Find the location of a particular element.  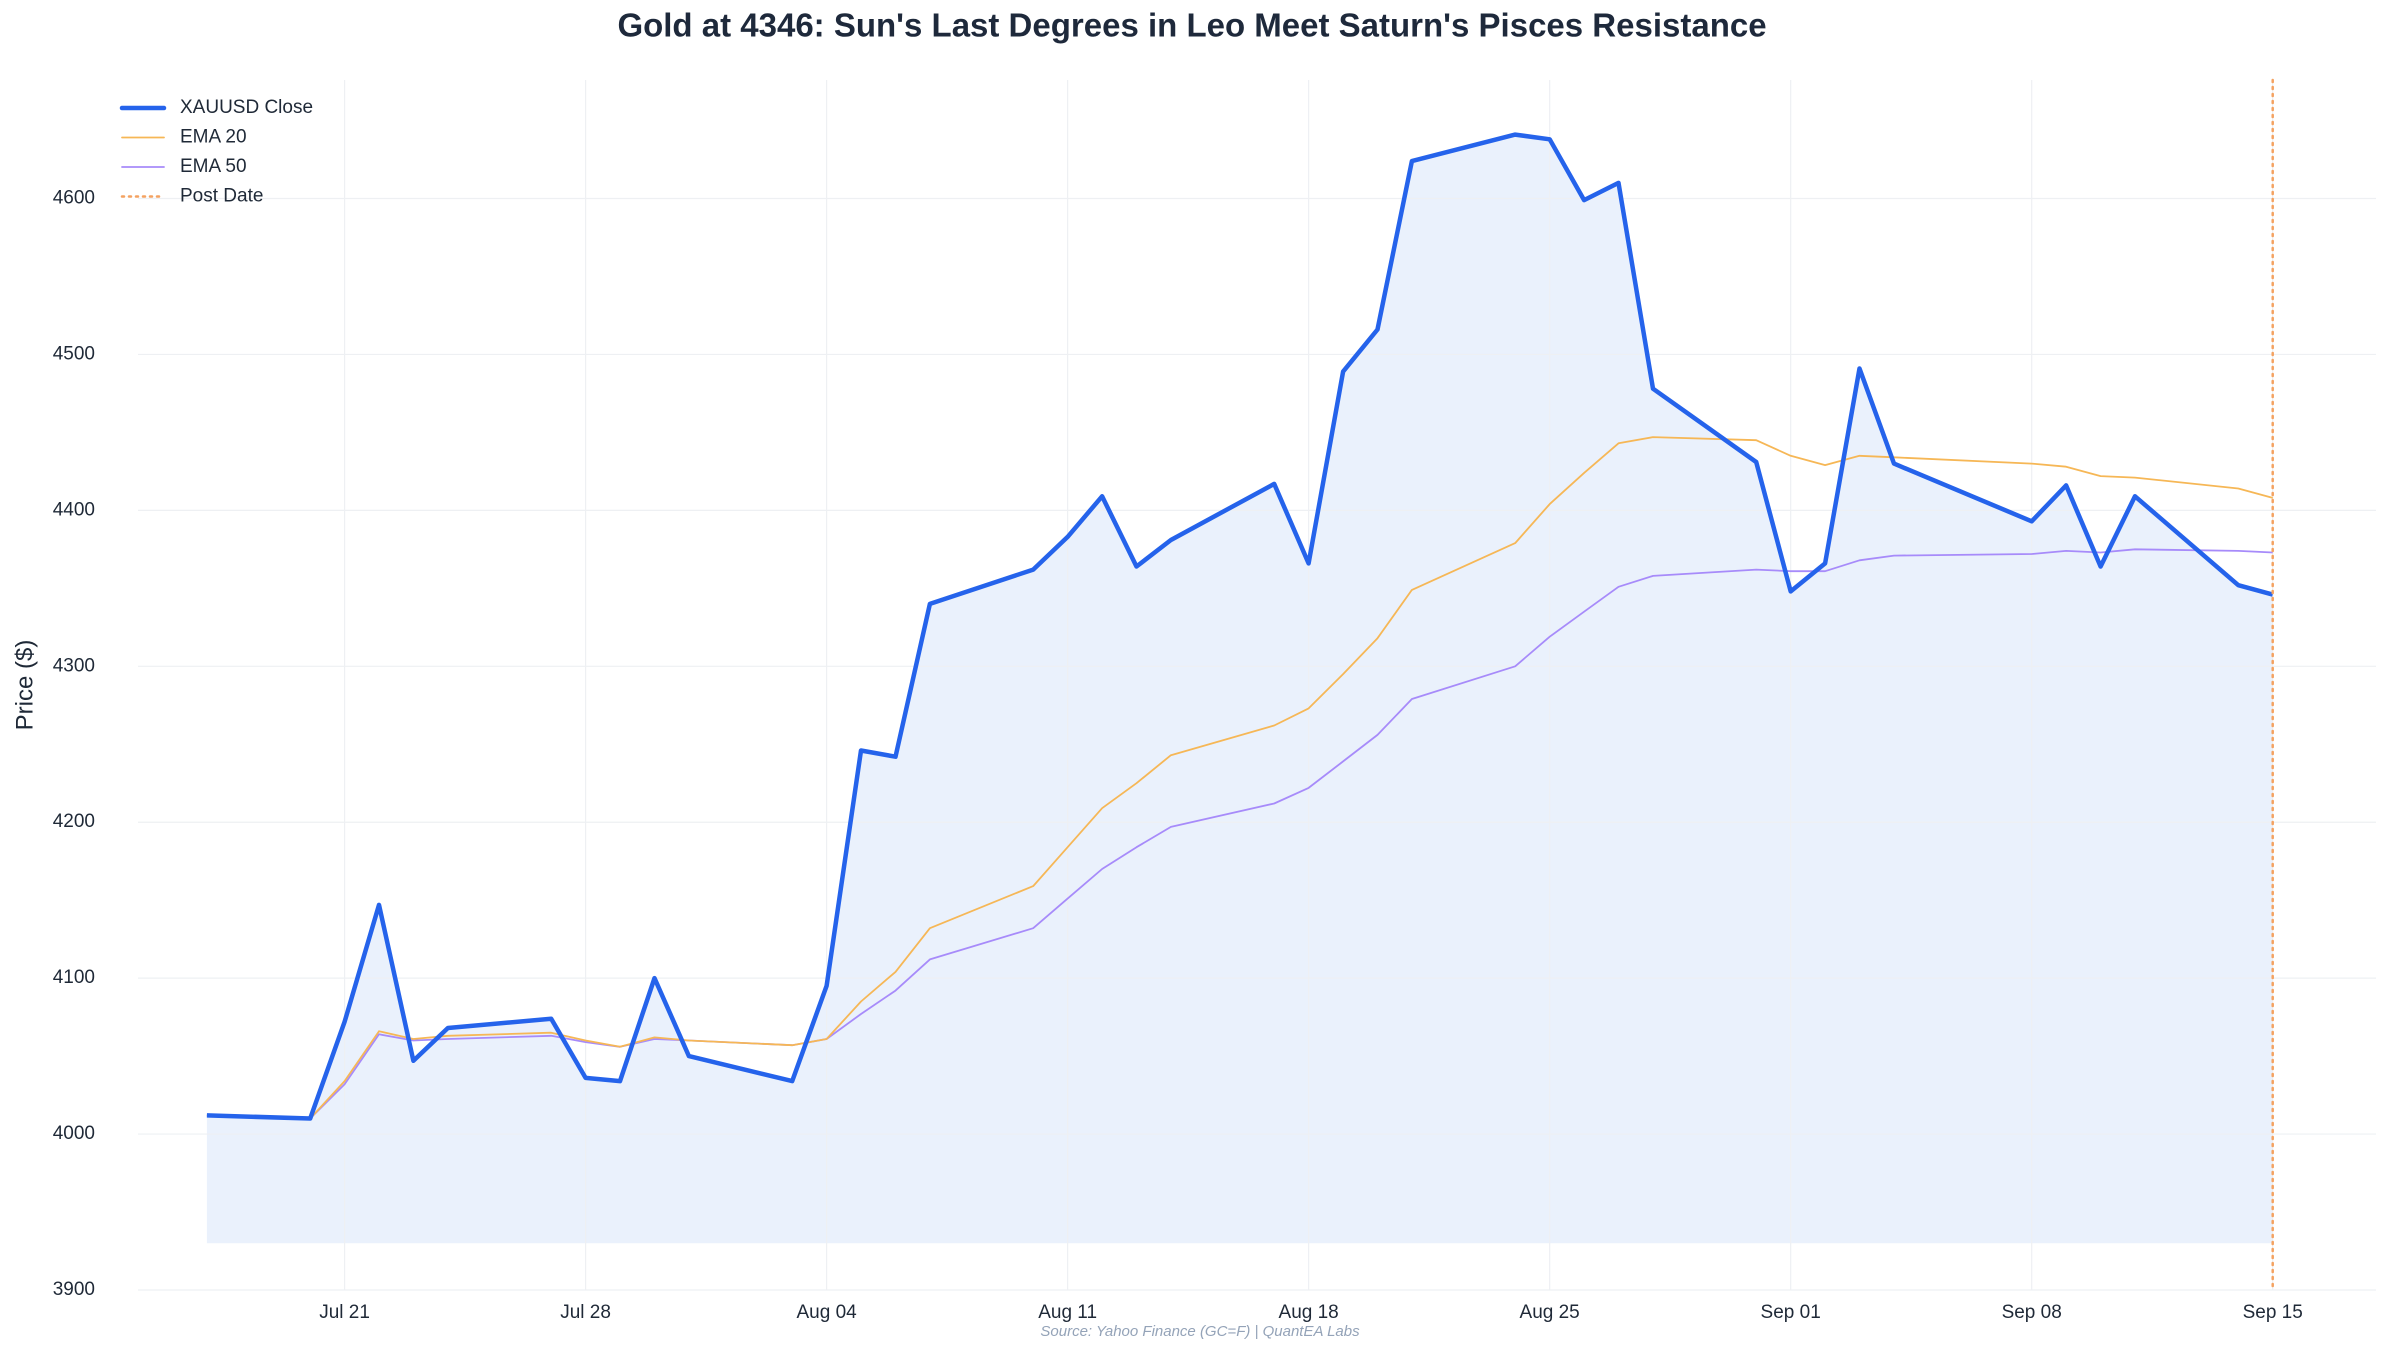

x-tick-label: Jul 28 is located at coordinates (585, 1312).